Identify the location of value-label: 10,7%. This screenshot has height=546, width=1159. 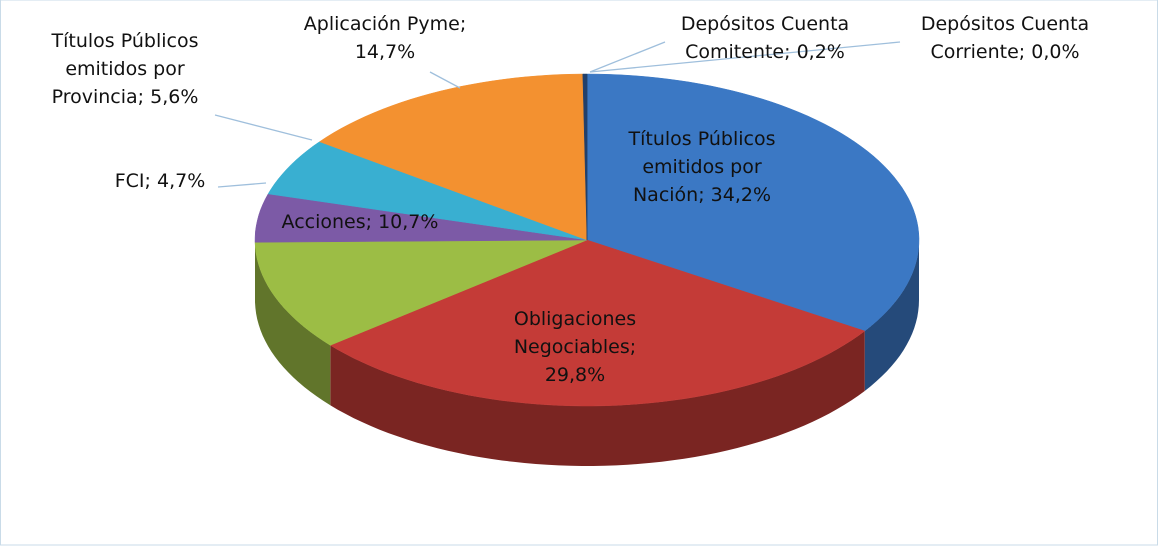
(408, 222).